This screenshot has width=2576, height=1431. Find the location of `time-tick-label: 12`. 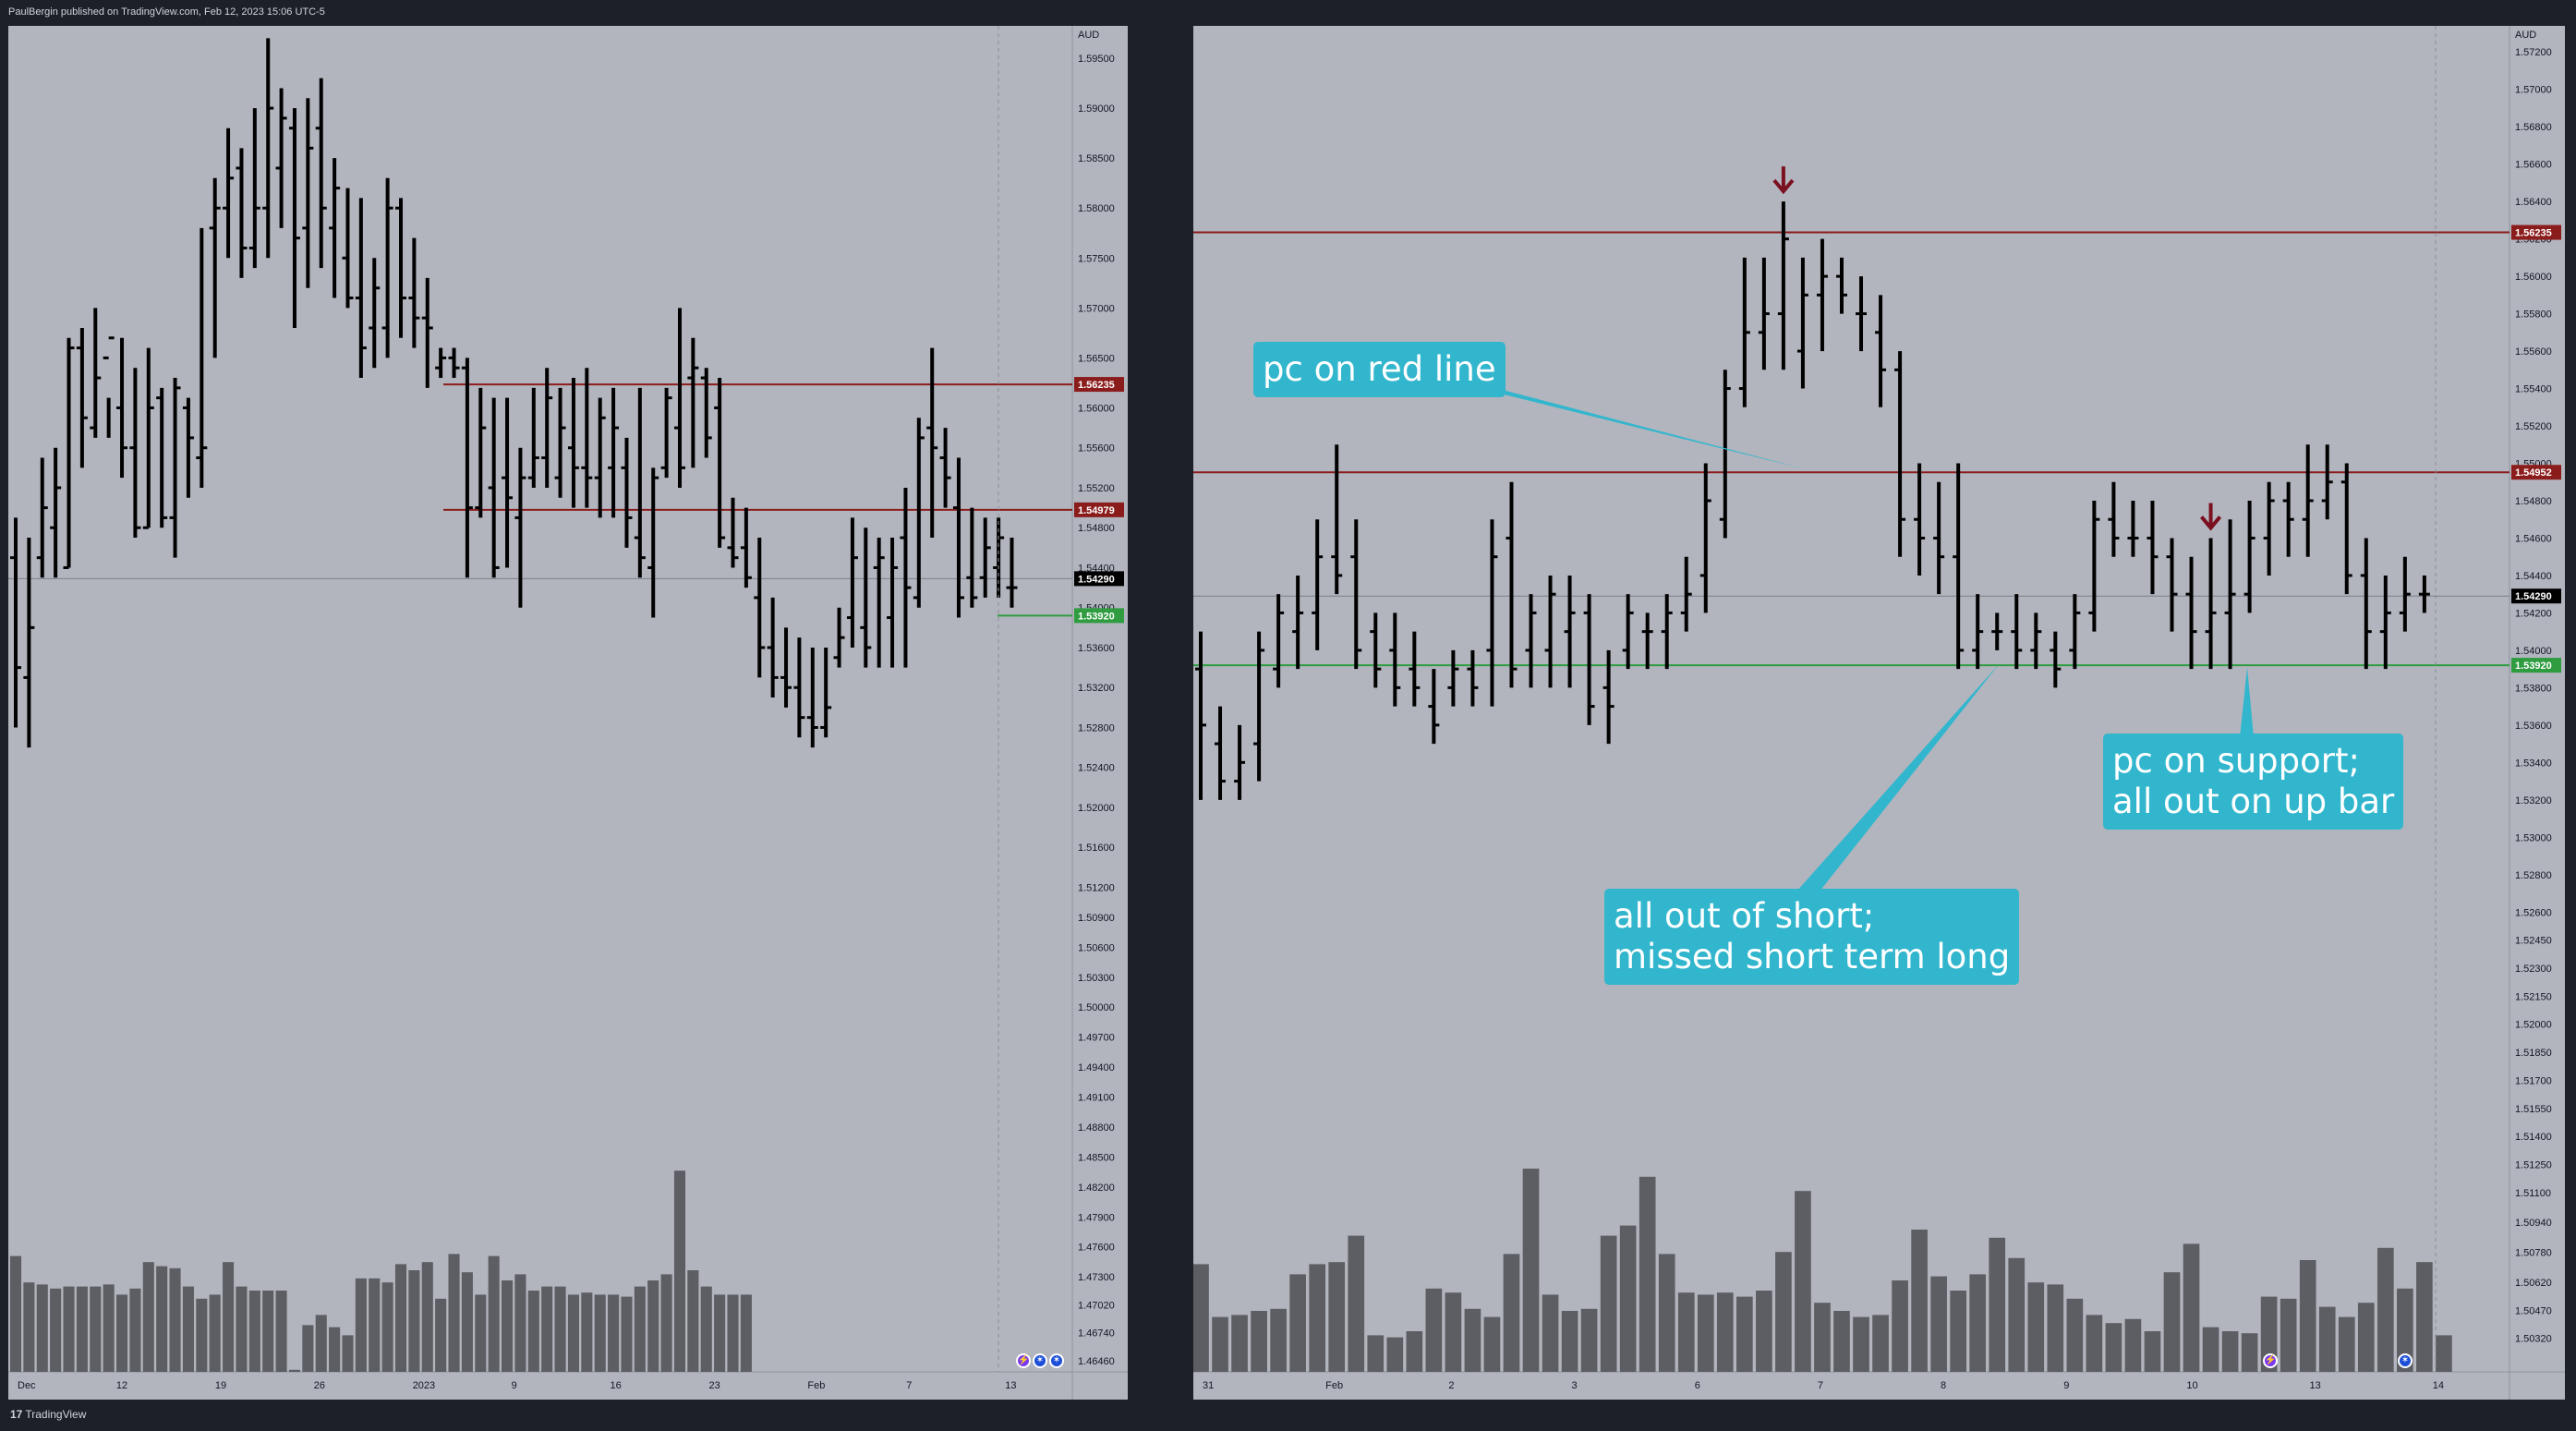

time-tick-label: 12 is located at coordinates (121, 1385).